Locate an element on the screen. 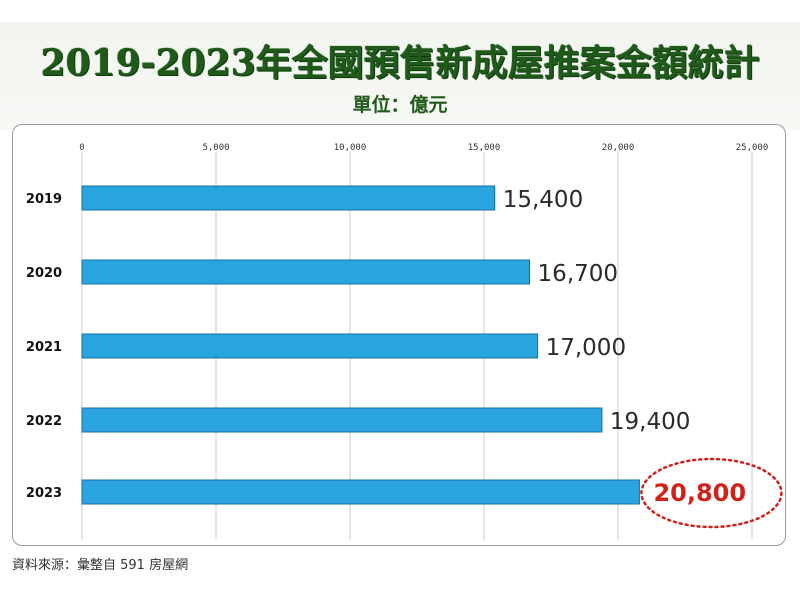 The width and height of the screenshot is (800, 600). highlight-ring is located at coordinates (711, 493).